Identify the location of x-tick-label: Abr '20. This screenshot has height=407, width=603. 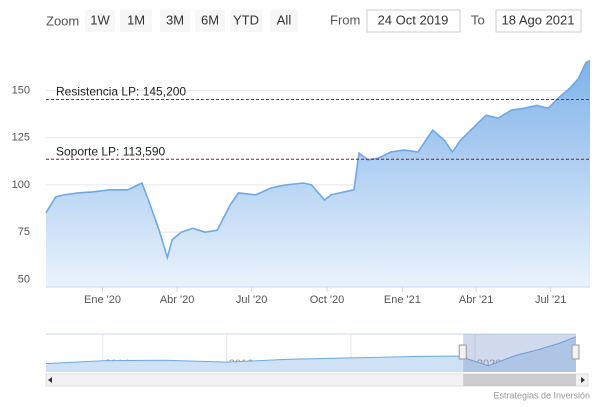
(177, 300).